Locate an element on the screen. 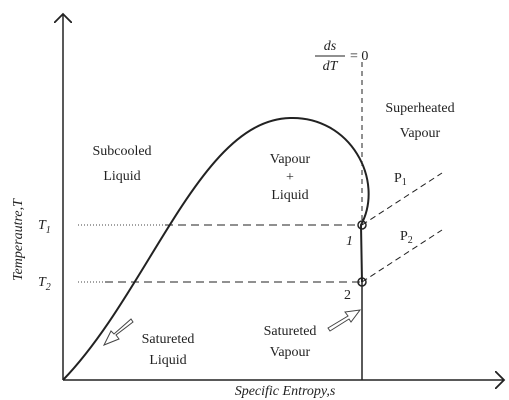 Image resolution: width=509 pixels, height=400 pixels. numerator: ds is located at coordinates (330, 46).